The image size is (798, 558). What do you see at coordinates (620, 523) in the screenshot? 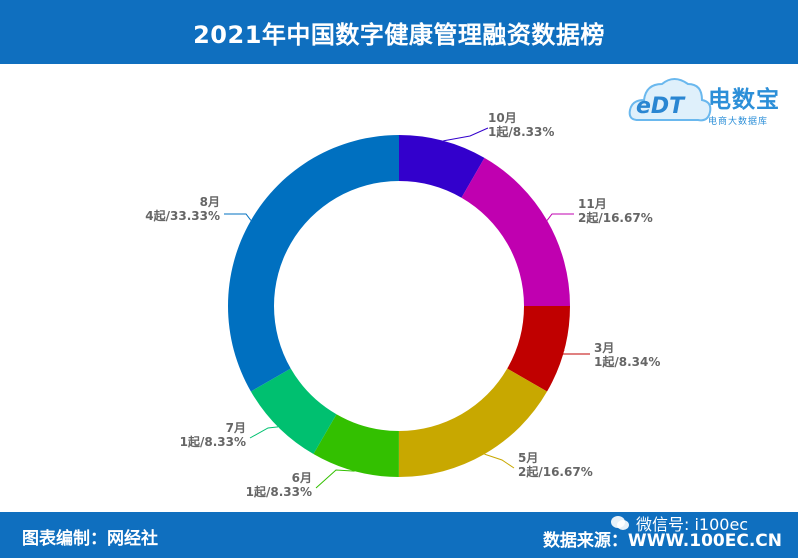
I see `wechat-icon` at bounding box center [620, 523].